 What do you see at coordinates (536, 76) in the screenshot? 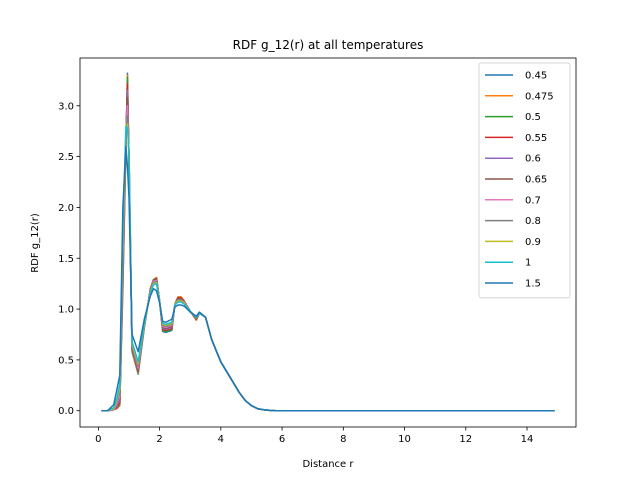
I see `legend-label: 0.45` at bounding box center [536, 76].